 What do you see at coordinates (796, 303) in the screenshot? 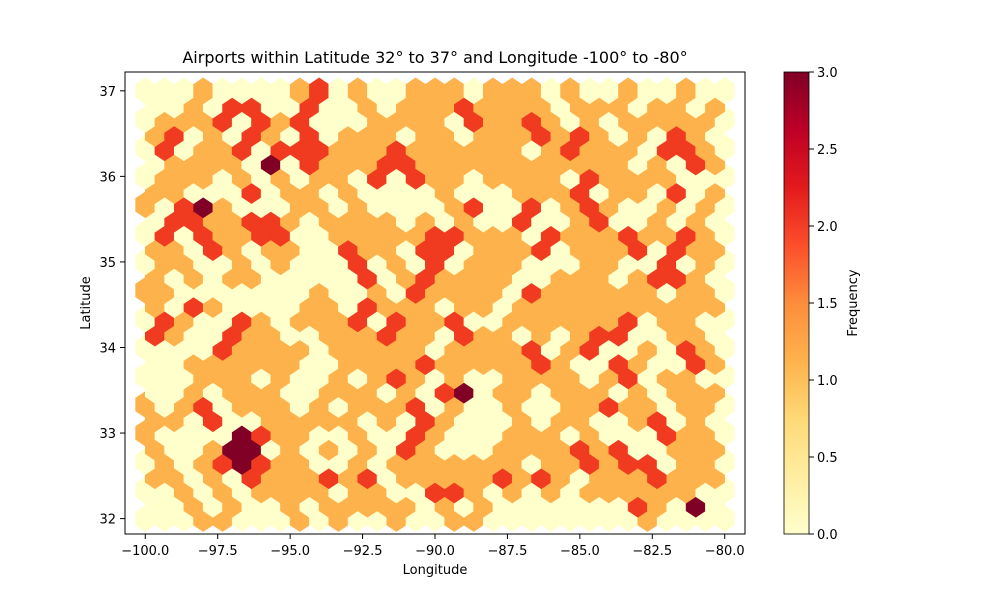
I see `colorbar` at bounding box center [796, 303].